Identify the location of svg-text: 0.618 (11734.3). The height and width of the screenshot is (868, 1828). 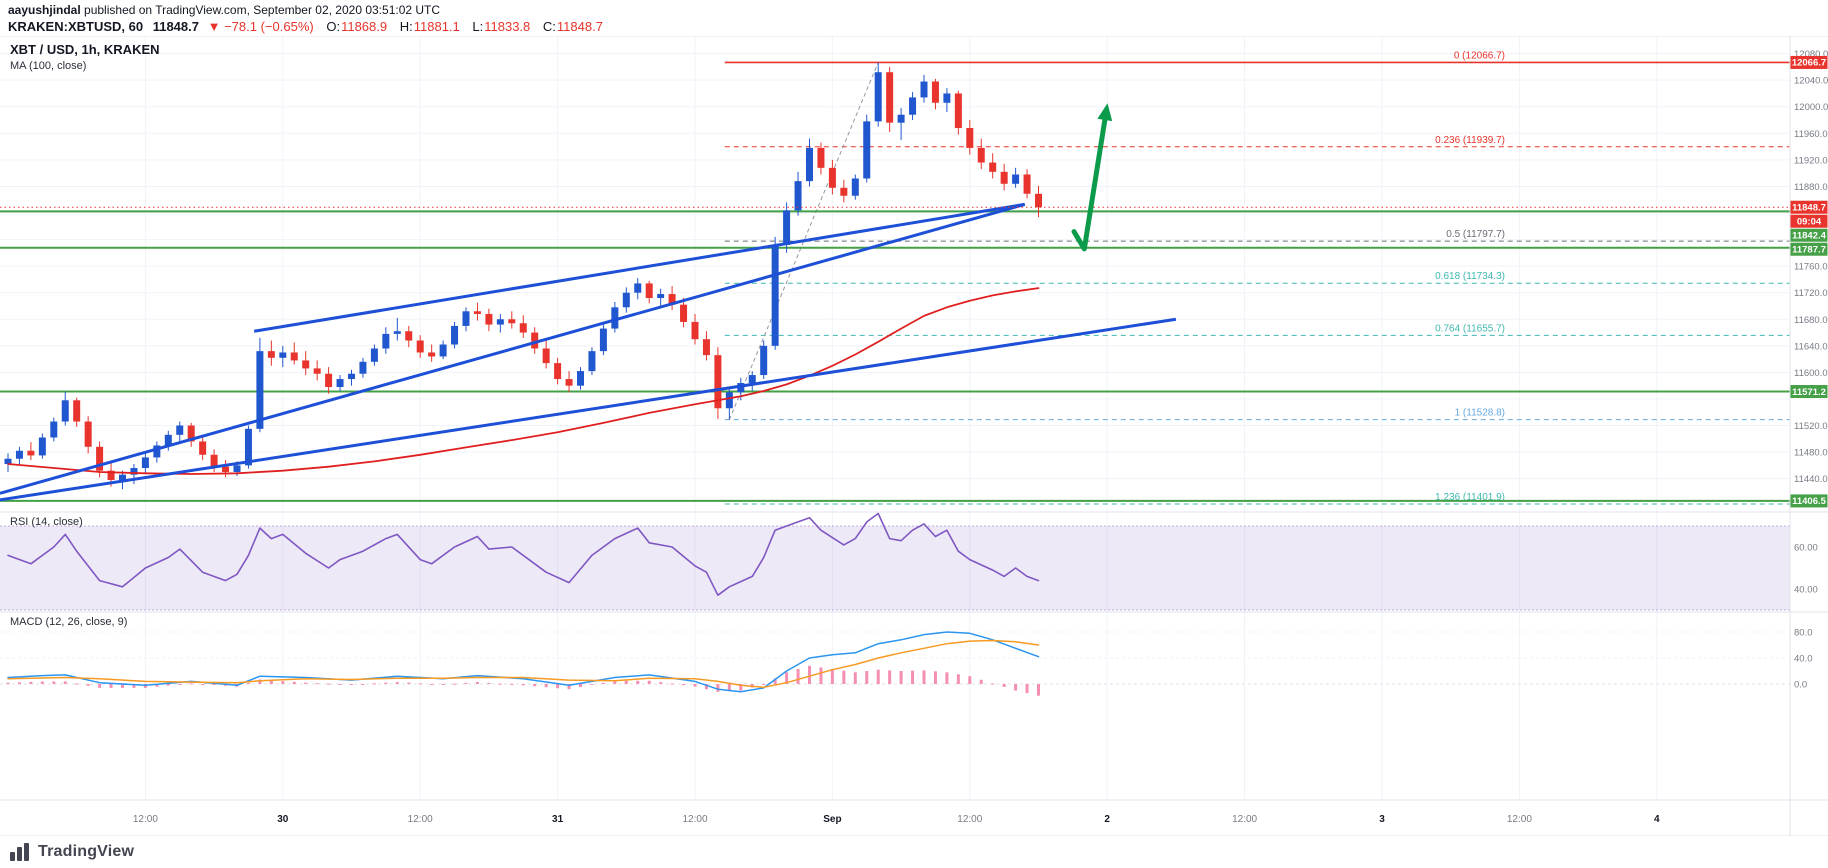
(1470, 276).